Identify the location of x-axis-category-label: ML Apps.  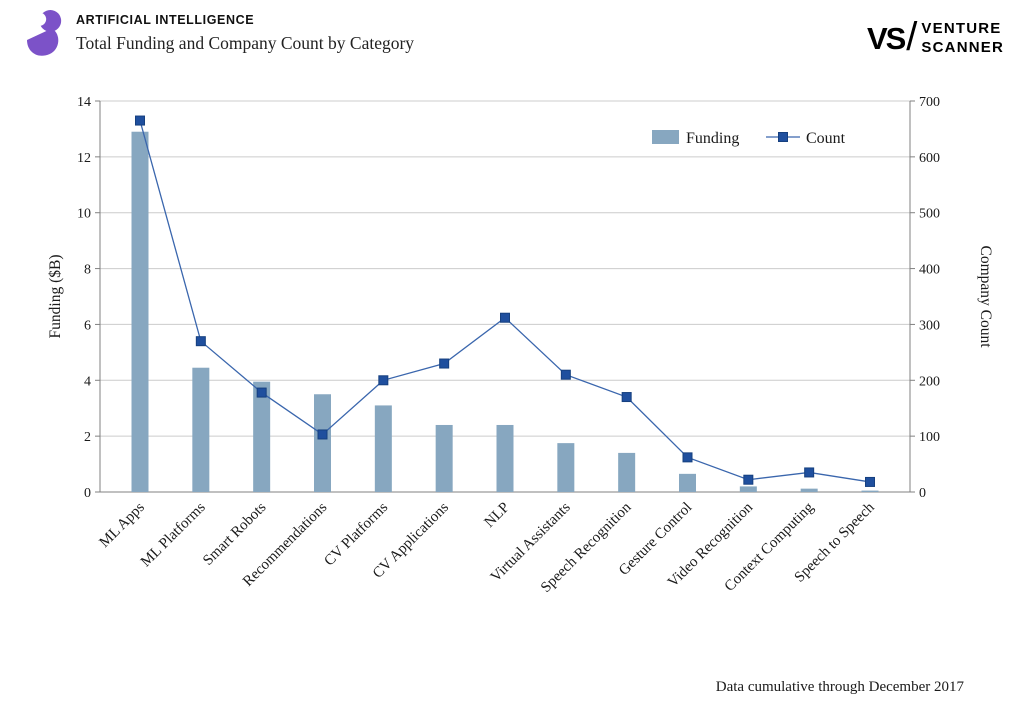
(122, 524).